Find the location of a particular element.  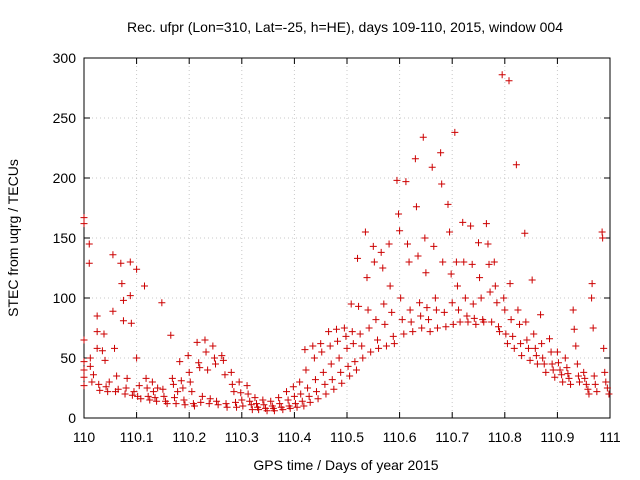

x-axis-label: GPS time / Days of year 2015 is located at coordinates (345, 465).